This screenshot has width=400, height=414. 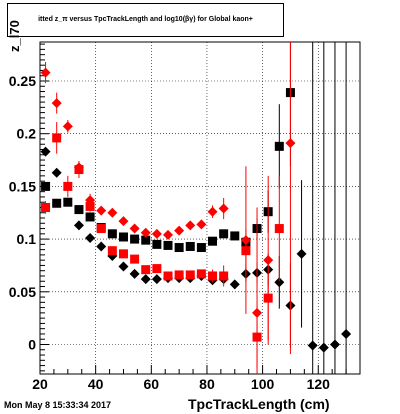 What do you see at coordinates (96, 384) in the screenshot?
I see `x-tick-label: 40` at bounding box center [96, 384].